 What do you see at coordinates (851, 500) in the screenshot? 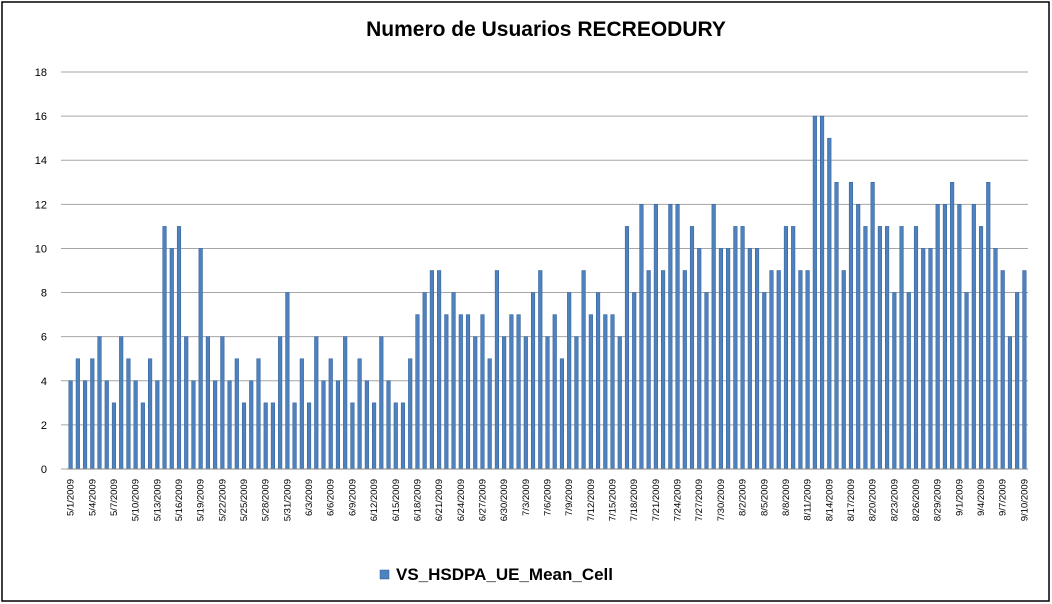
I see `x-tick-label: 8/17/2009` at bounding box center [851, 500].